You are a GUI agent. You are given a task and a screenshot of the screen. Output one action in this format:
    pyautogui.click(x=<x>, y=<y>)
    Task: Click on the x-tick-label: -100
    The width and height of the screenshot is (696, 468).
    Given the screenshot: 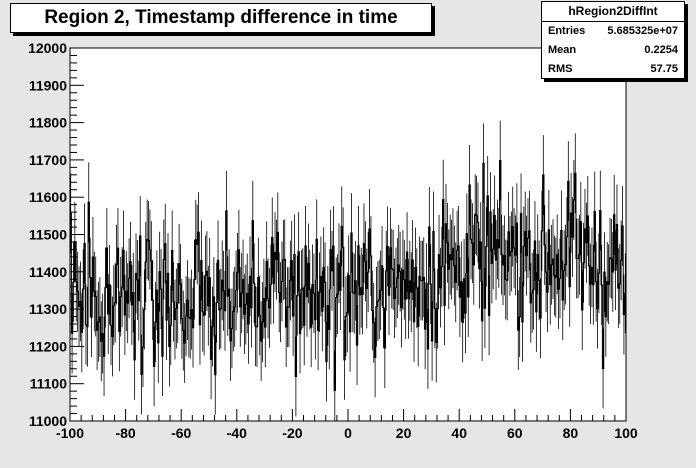 What is the action you would take?
    pyautogui.click(x=70, y=433)
    